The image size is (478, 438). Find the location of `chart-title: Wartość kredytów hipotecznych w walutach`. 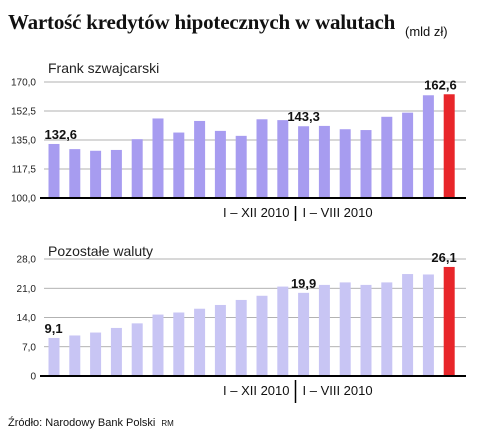

chart-title: Wartość kredytów hipotecznych w walutach is located at coordinates (202, 22).